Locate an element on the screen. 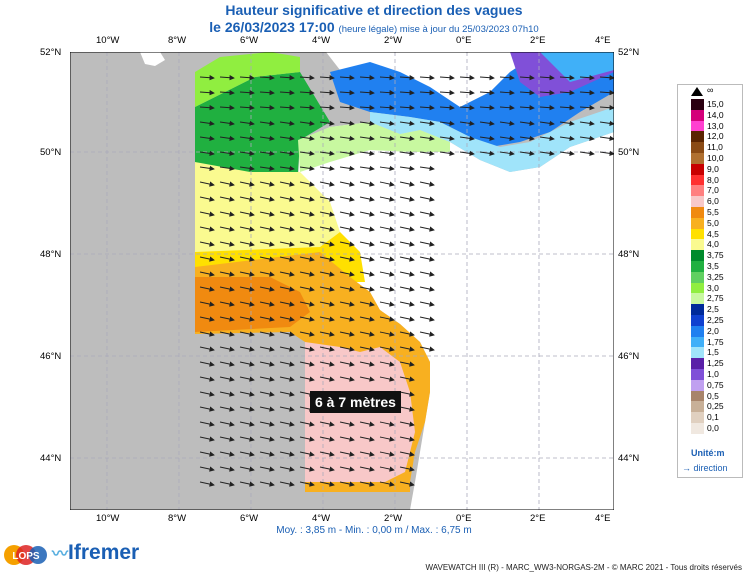 The image size is (748, 576). sea-lightgreen is located at coordinates (247, 79).